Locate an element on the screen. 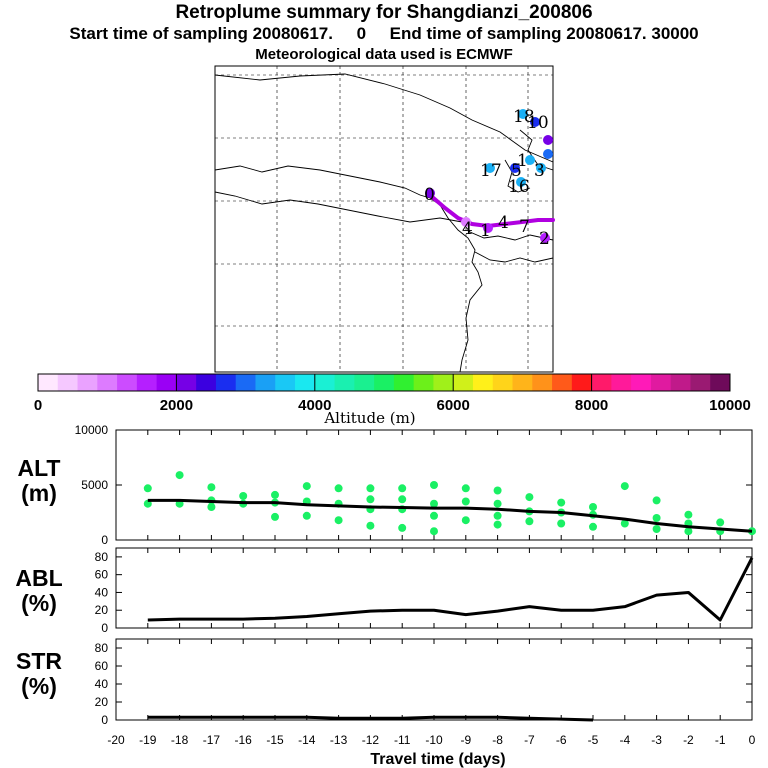  str-panel-frame is located at coordinates (434, 679).